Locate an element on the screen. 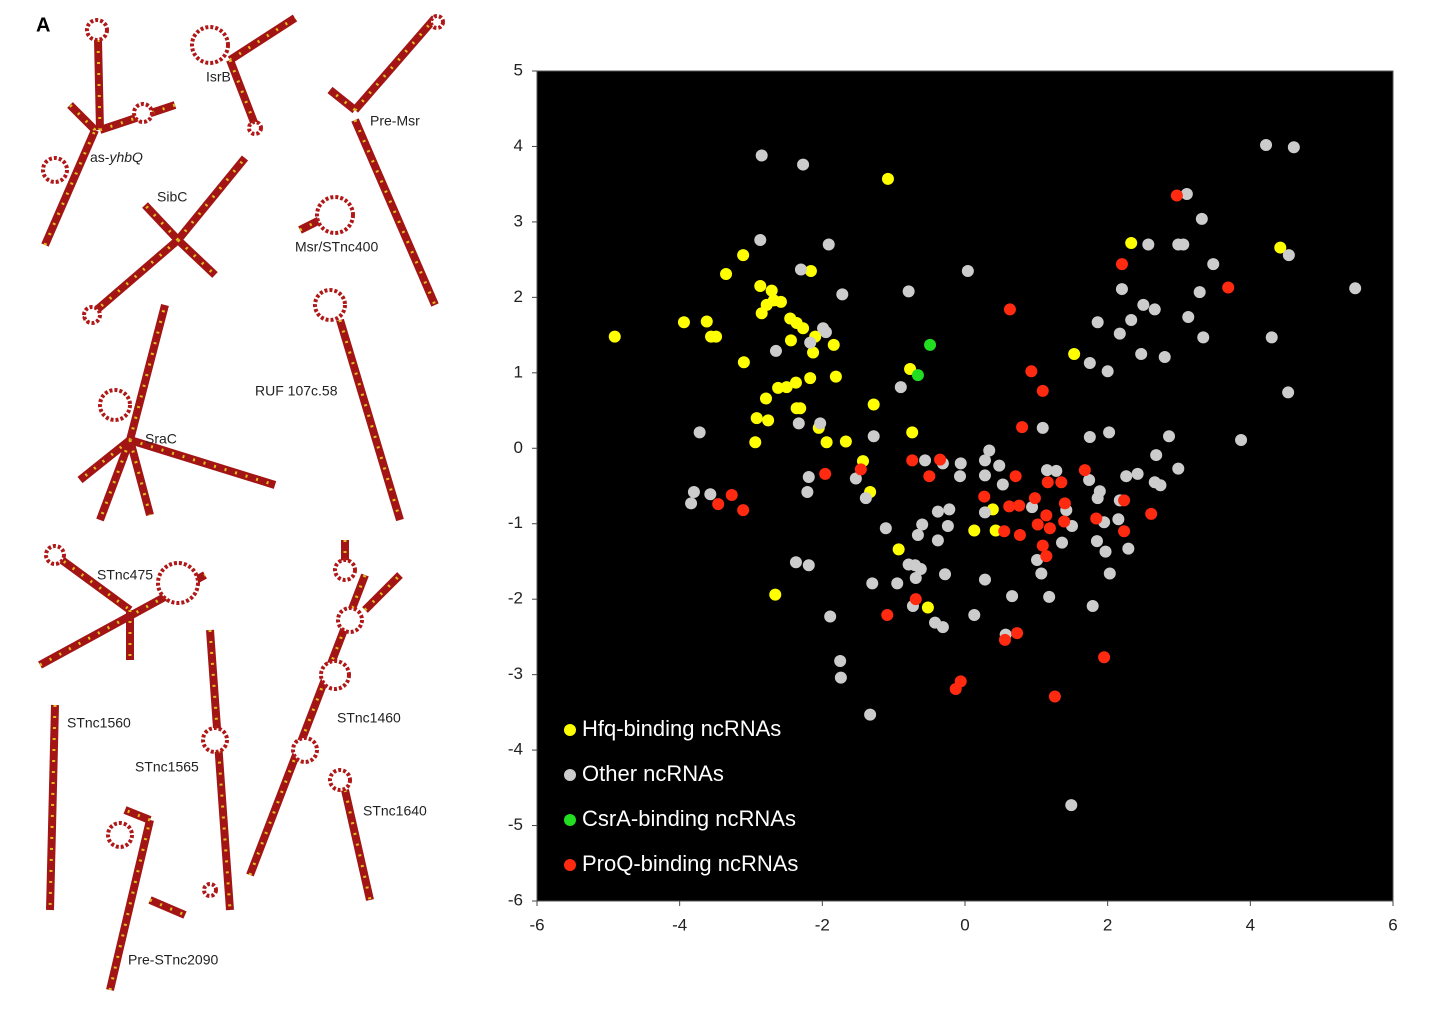 This screenshot has width=1440, height=1009. structure-label: STnc1560 is located at coordinates (99, 723).